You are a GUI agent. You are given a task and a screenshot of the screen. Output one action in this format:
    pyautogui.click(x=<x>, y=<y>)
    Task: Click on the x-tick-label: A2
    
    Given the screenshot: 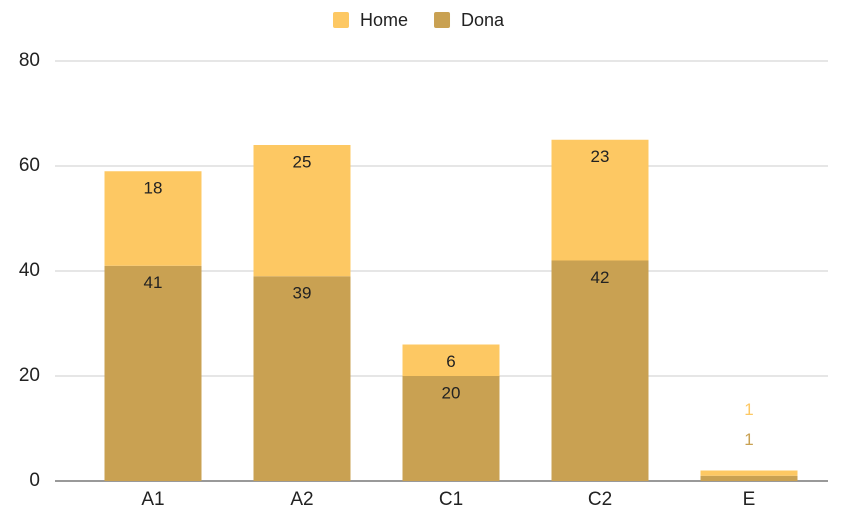 What is the action you would take?
    pyautogui.click(x=301, y=499)
    